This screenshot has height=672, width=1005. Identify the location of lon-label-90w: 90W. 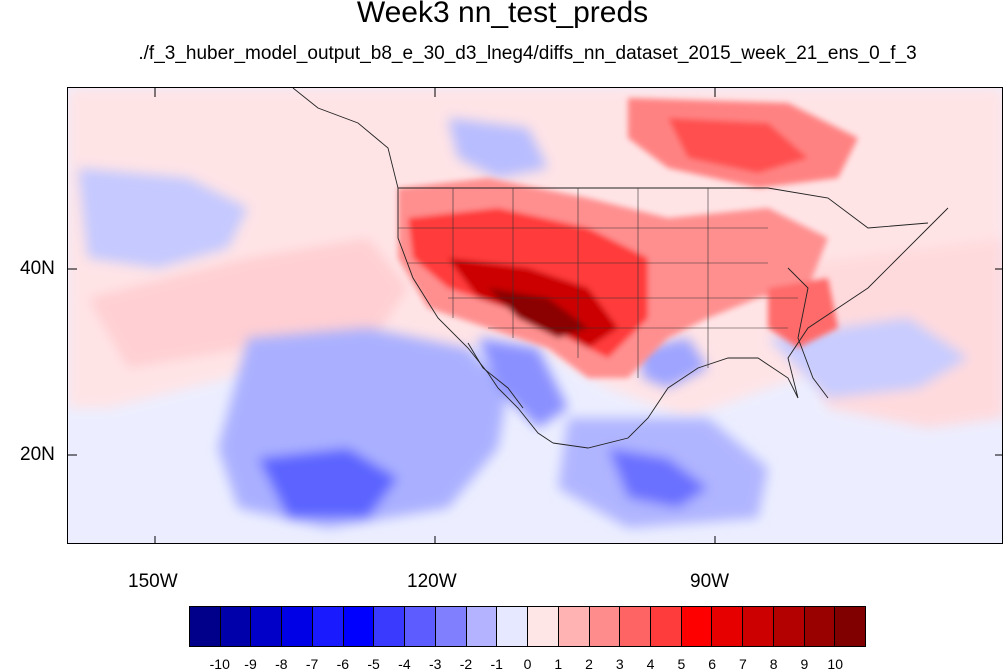
(710, 581).